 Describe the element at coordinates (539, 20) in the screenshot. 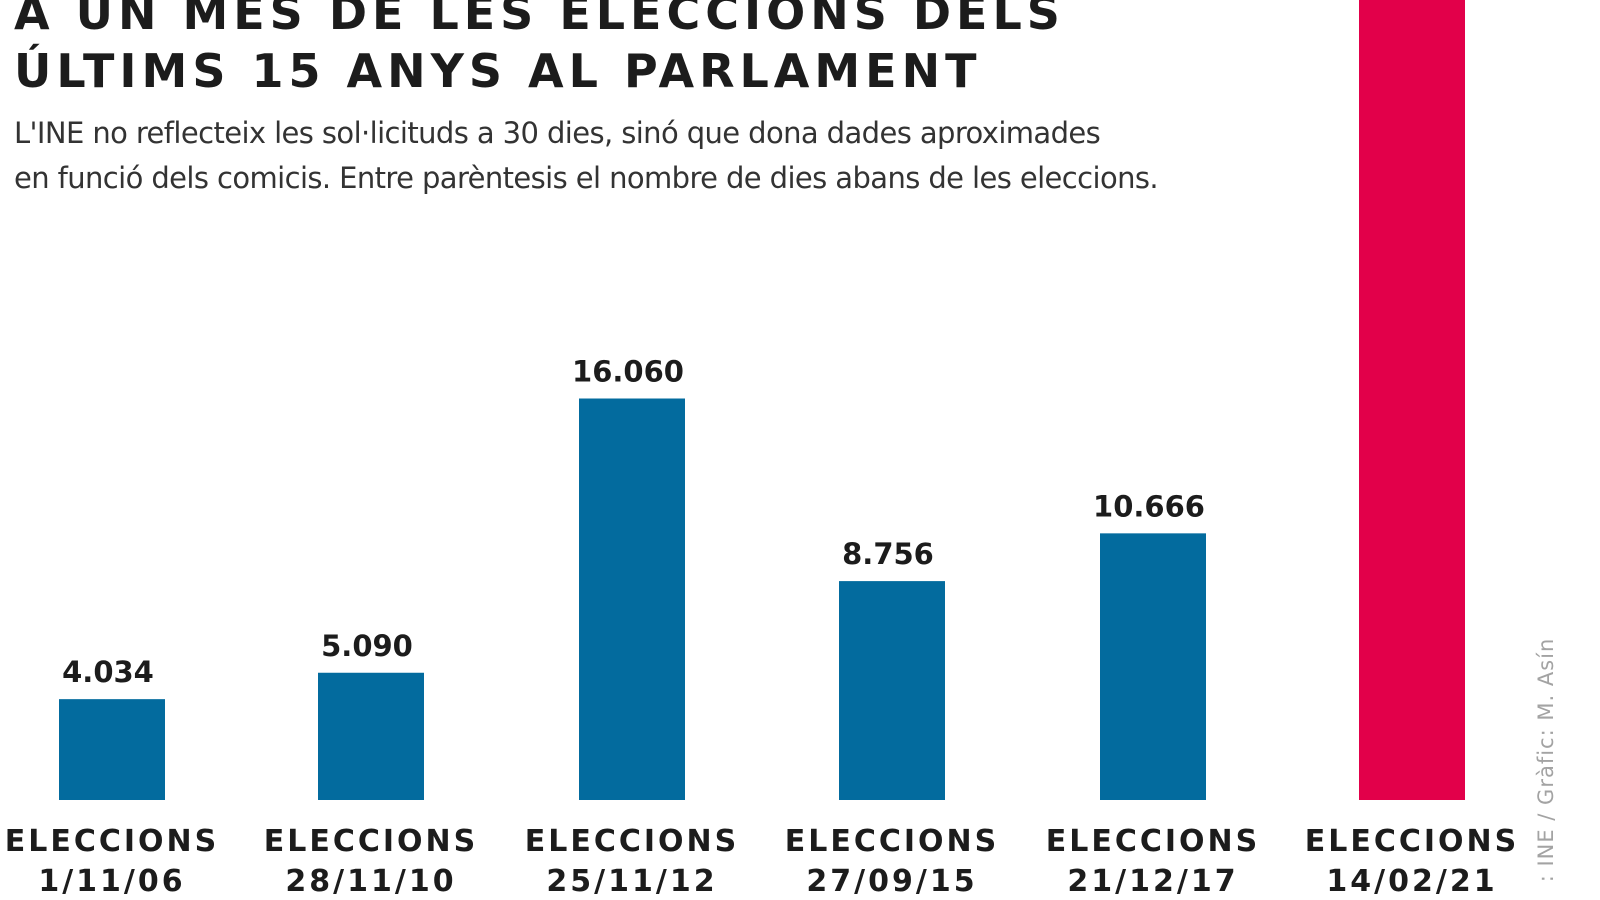

I see `chart-title-line-1: A UN MES DE LES ELECCIONS DELS` at that location.